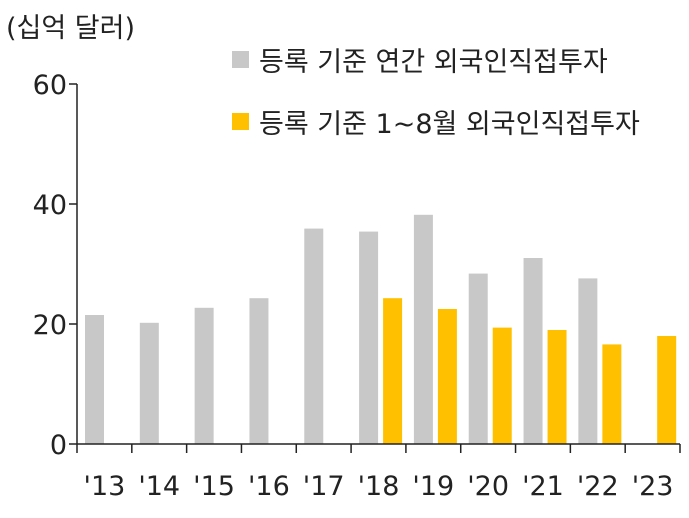 The height and width of the screenshot is (518, 689). What do you see at coordinates (159, 486) in the screenshot?
I see `x-tick-label: '14` at bounding box center [159, 486].